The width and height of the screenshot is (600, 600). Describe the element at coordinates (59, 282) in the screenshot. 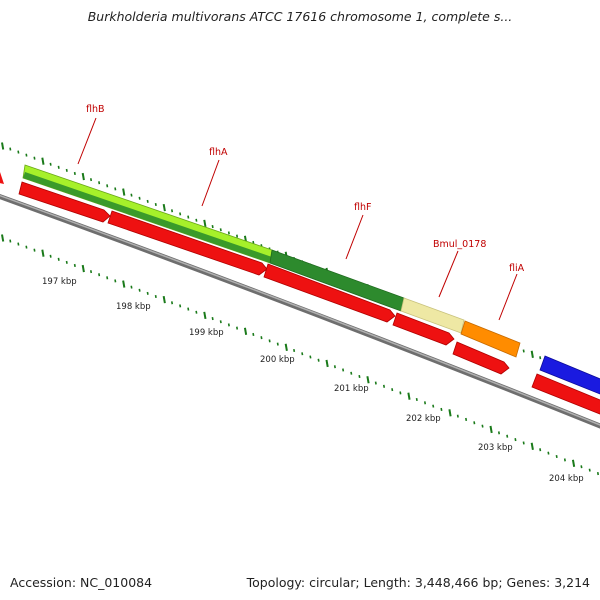

I see `scale-label-197: 197 kbp` at that location.